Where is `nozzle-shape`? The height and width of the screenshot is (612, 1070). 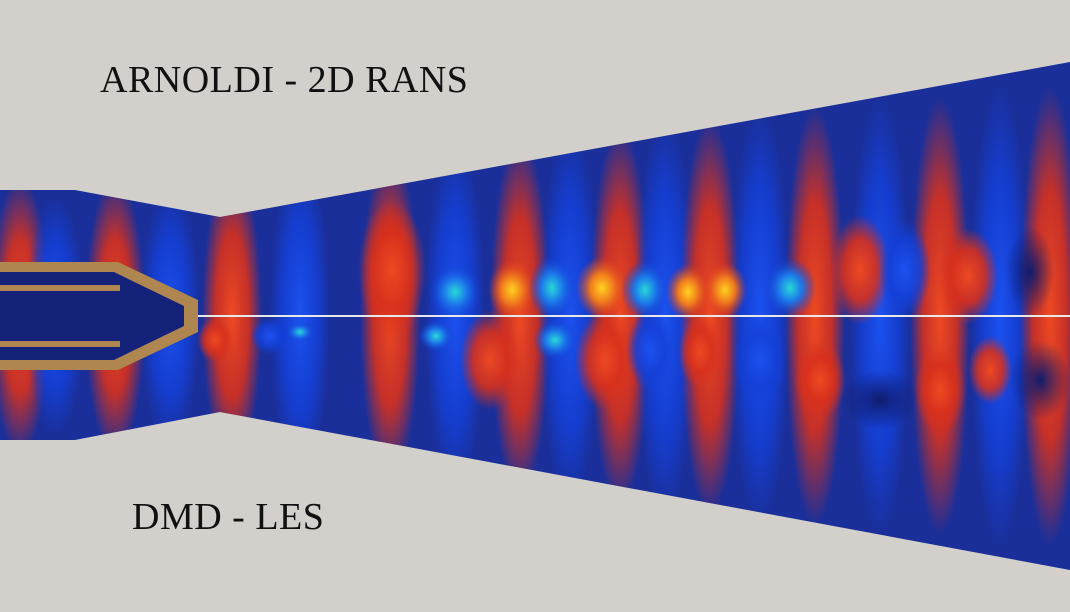 nozzle-shape is located at coordinates (99, 316).